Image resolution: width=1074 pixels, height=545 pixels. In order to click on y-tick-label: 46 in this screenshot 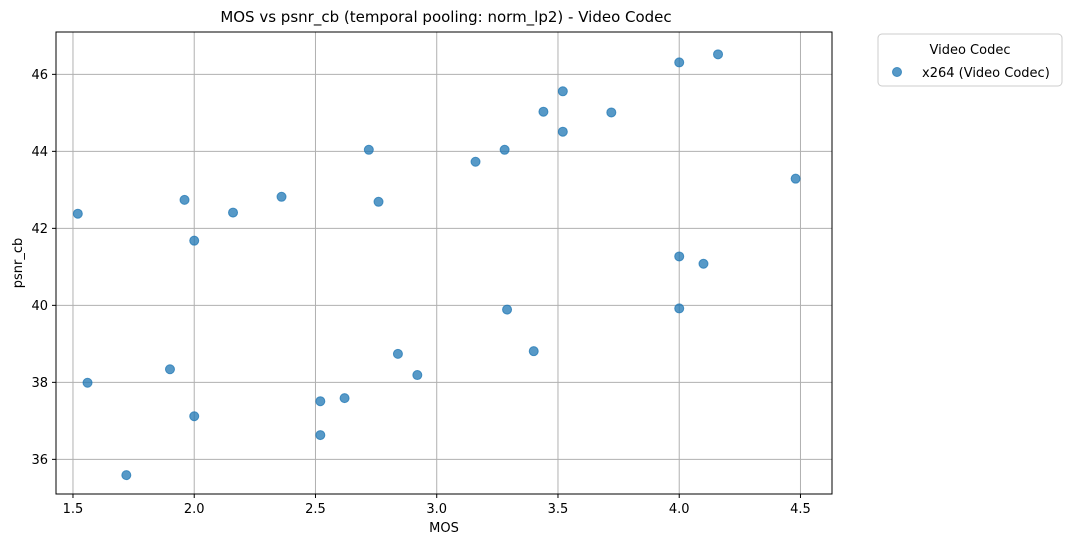, I will do `click(39, 75)`.